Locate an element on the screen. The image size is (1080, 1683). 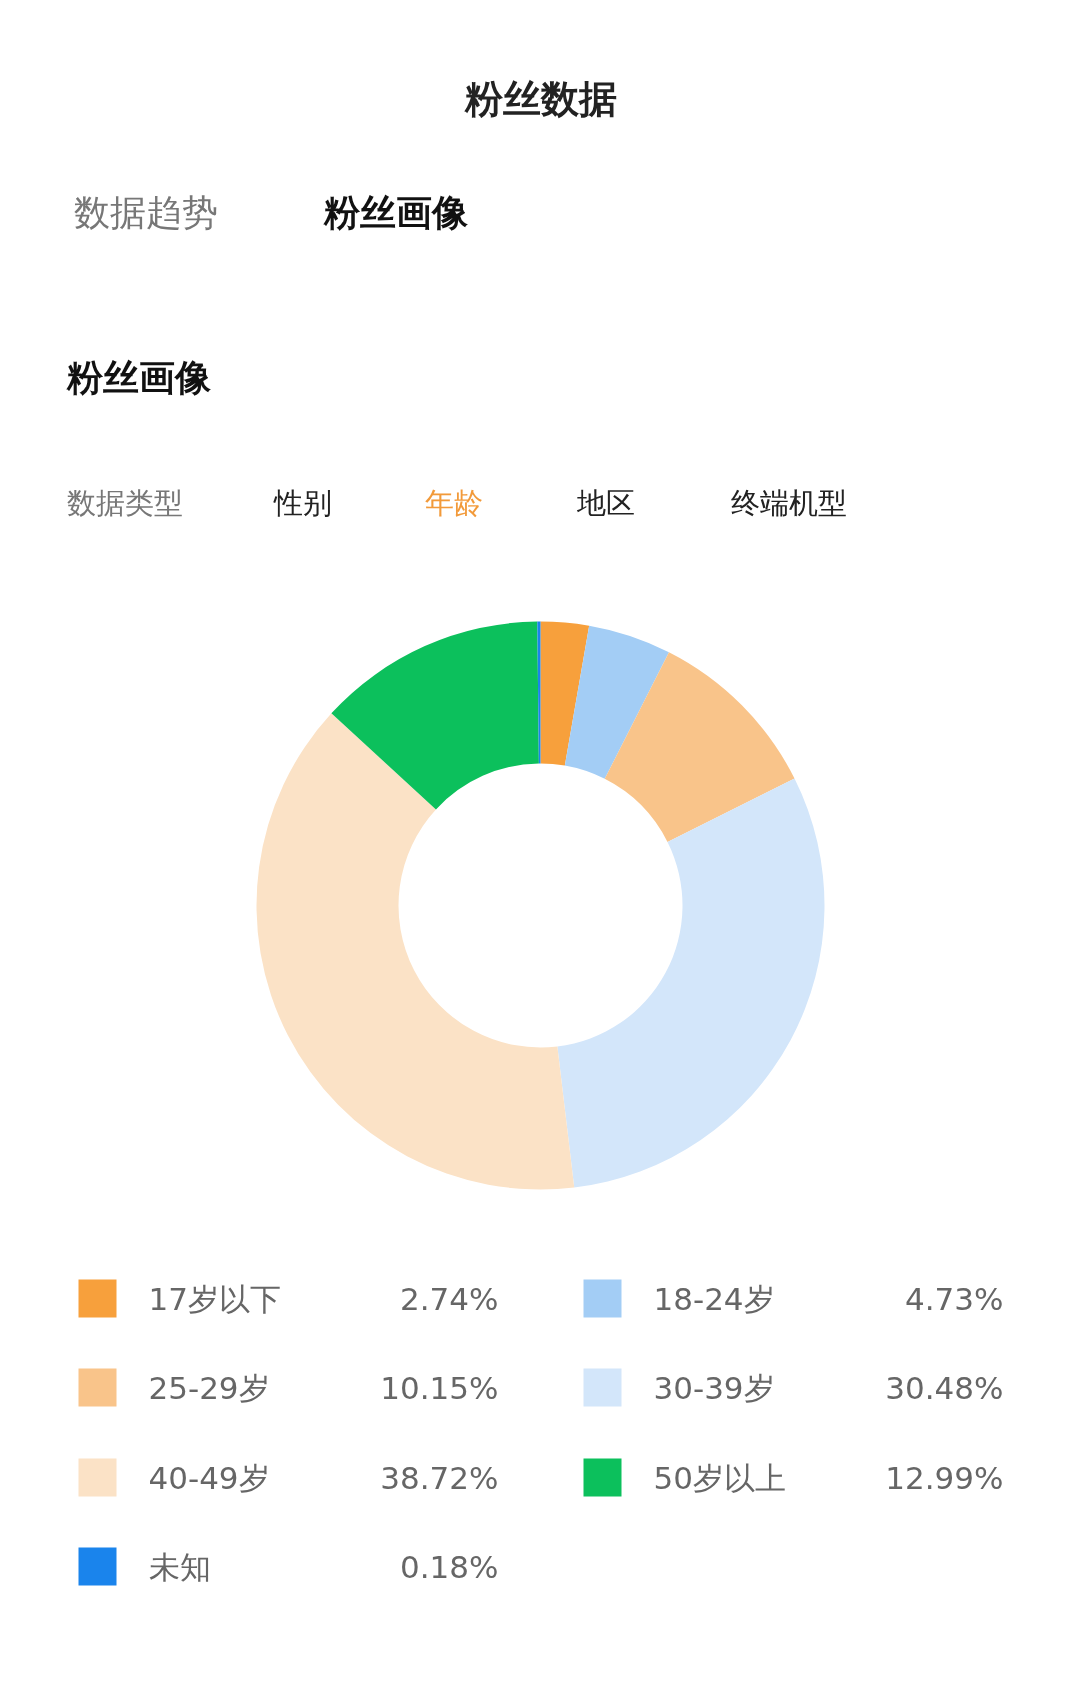
data-label: 10.15% is located at coordinates (439, 1387).